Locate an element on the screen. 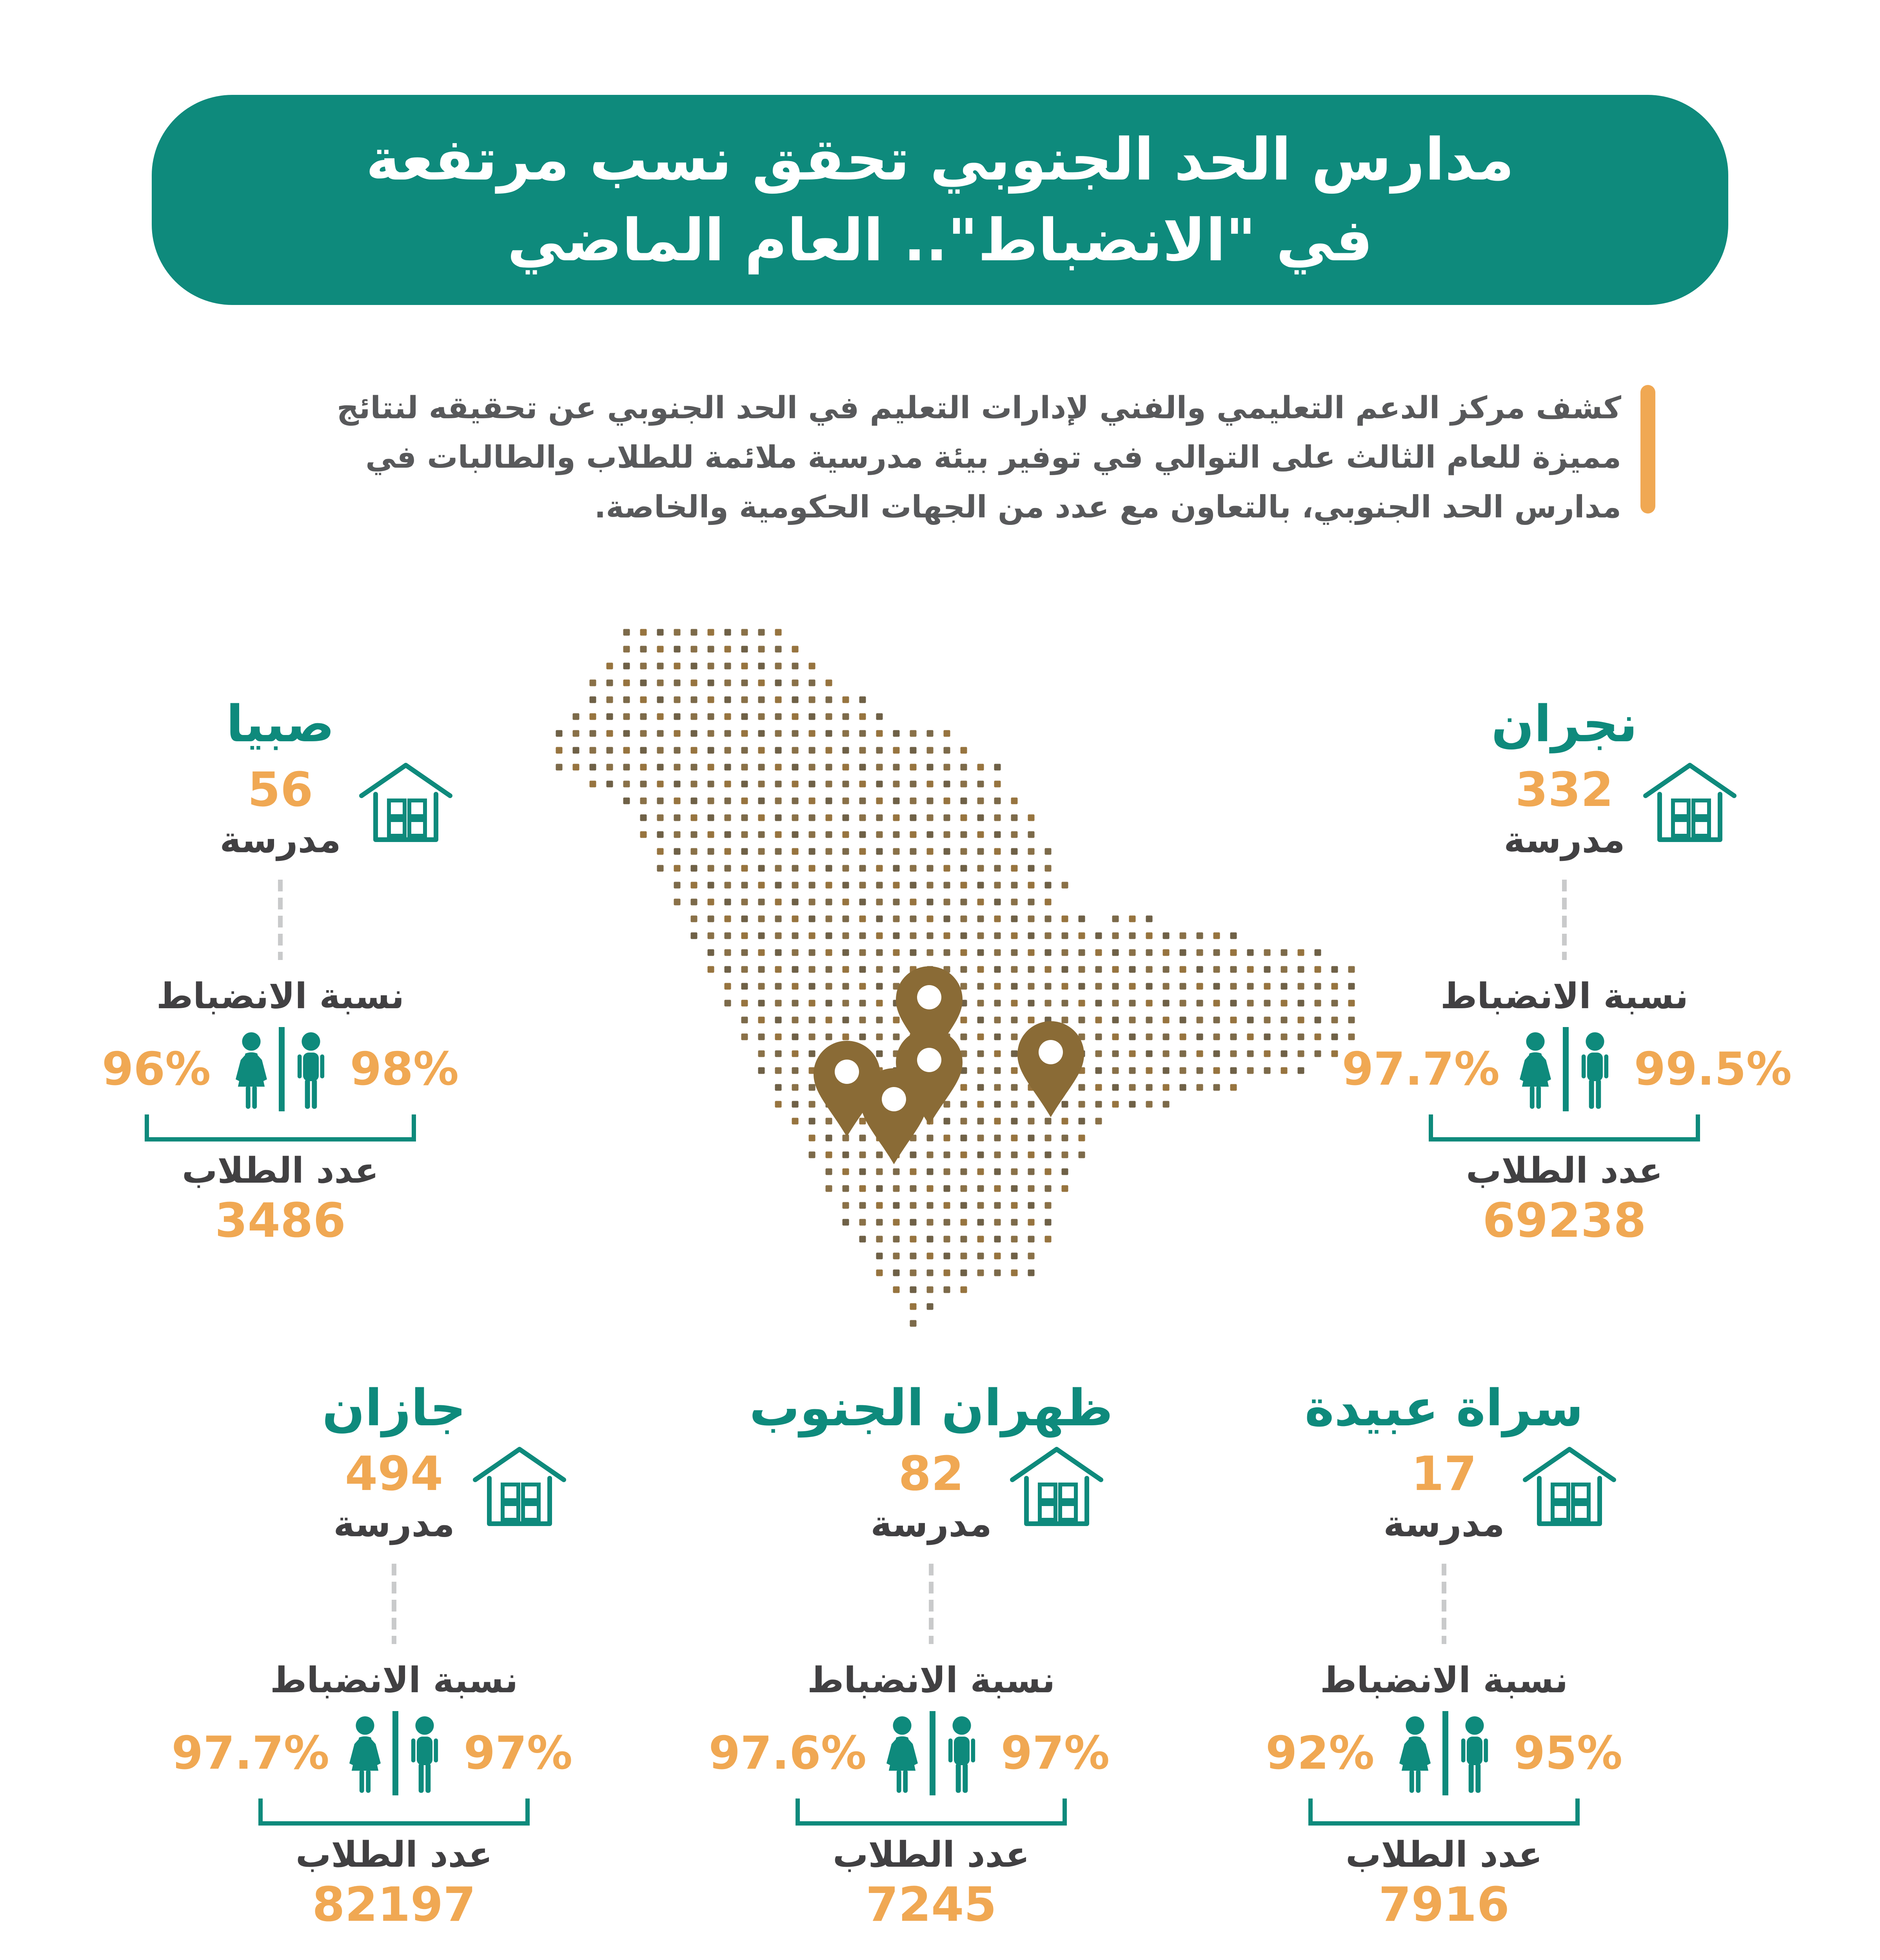  students-count: 7916 is located at coordinates (1444, 1905).